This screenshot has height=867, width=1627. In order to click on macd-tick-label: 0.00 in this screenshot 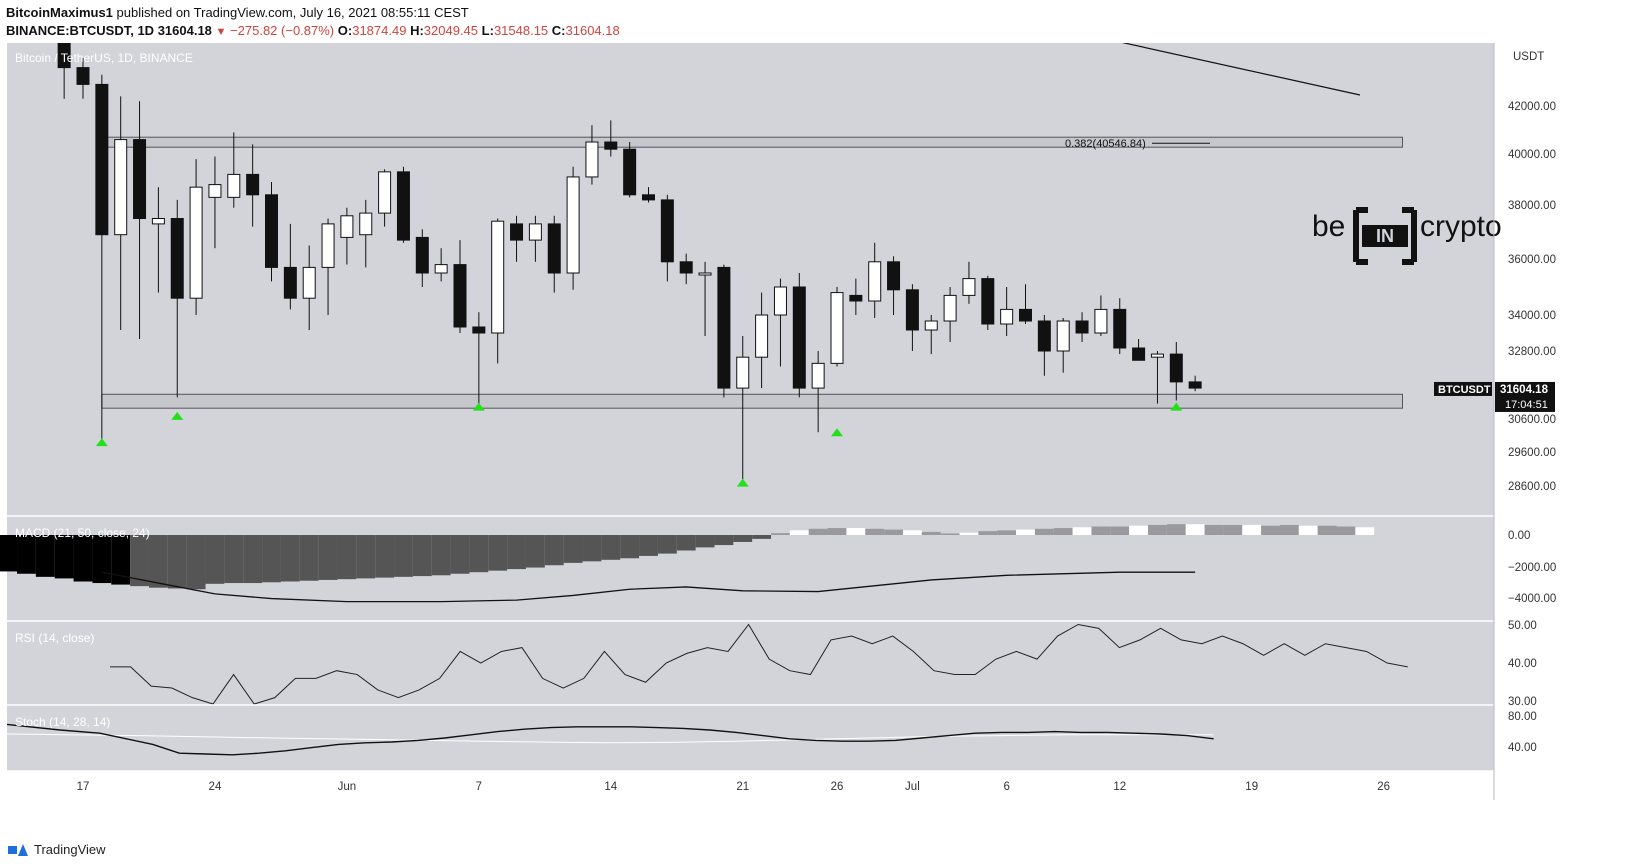, I will do `click(1519, 536)`.